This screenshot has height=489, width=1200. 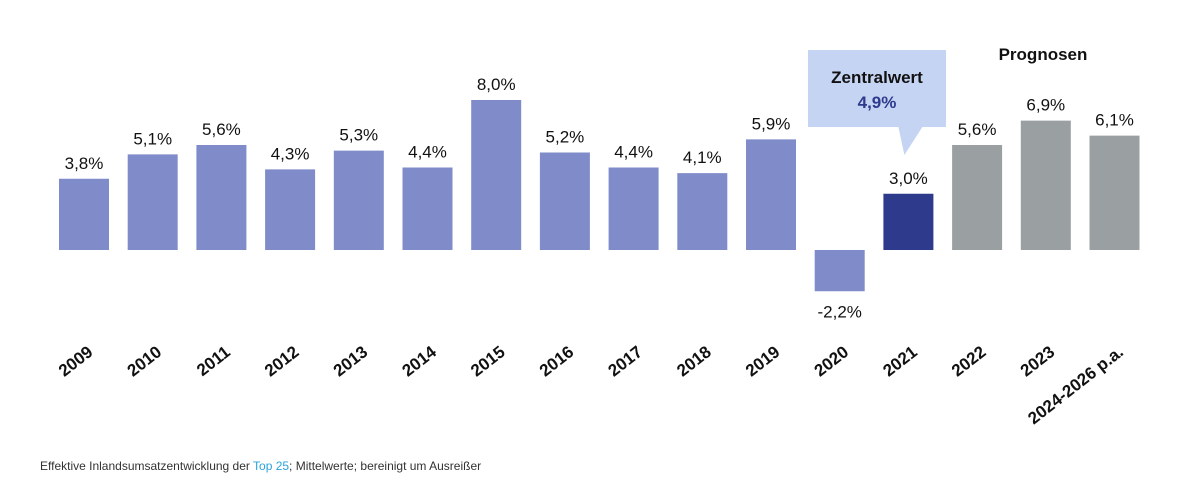 I want to click on callout-title: Zentralwert, so click(x=877, y=77).